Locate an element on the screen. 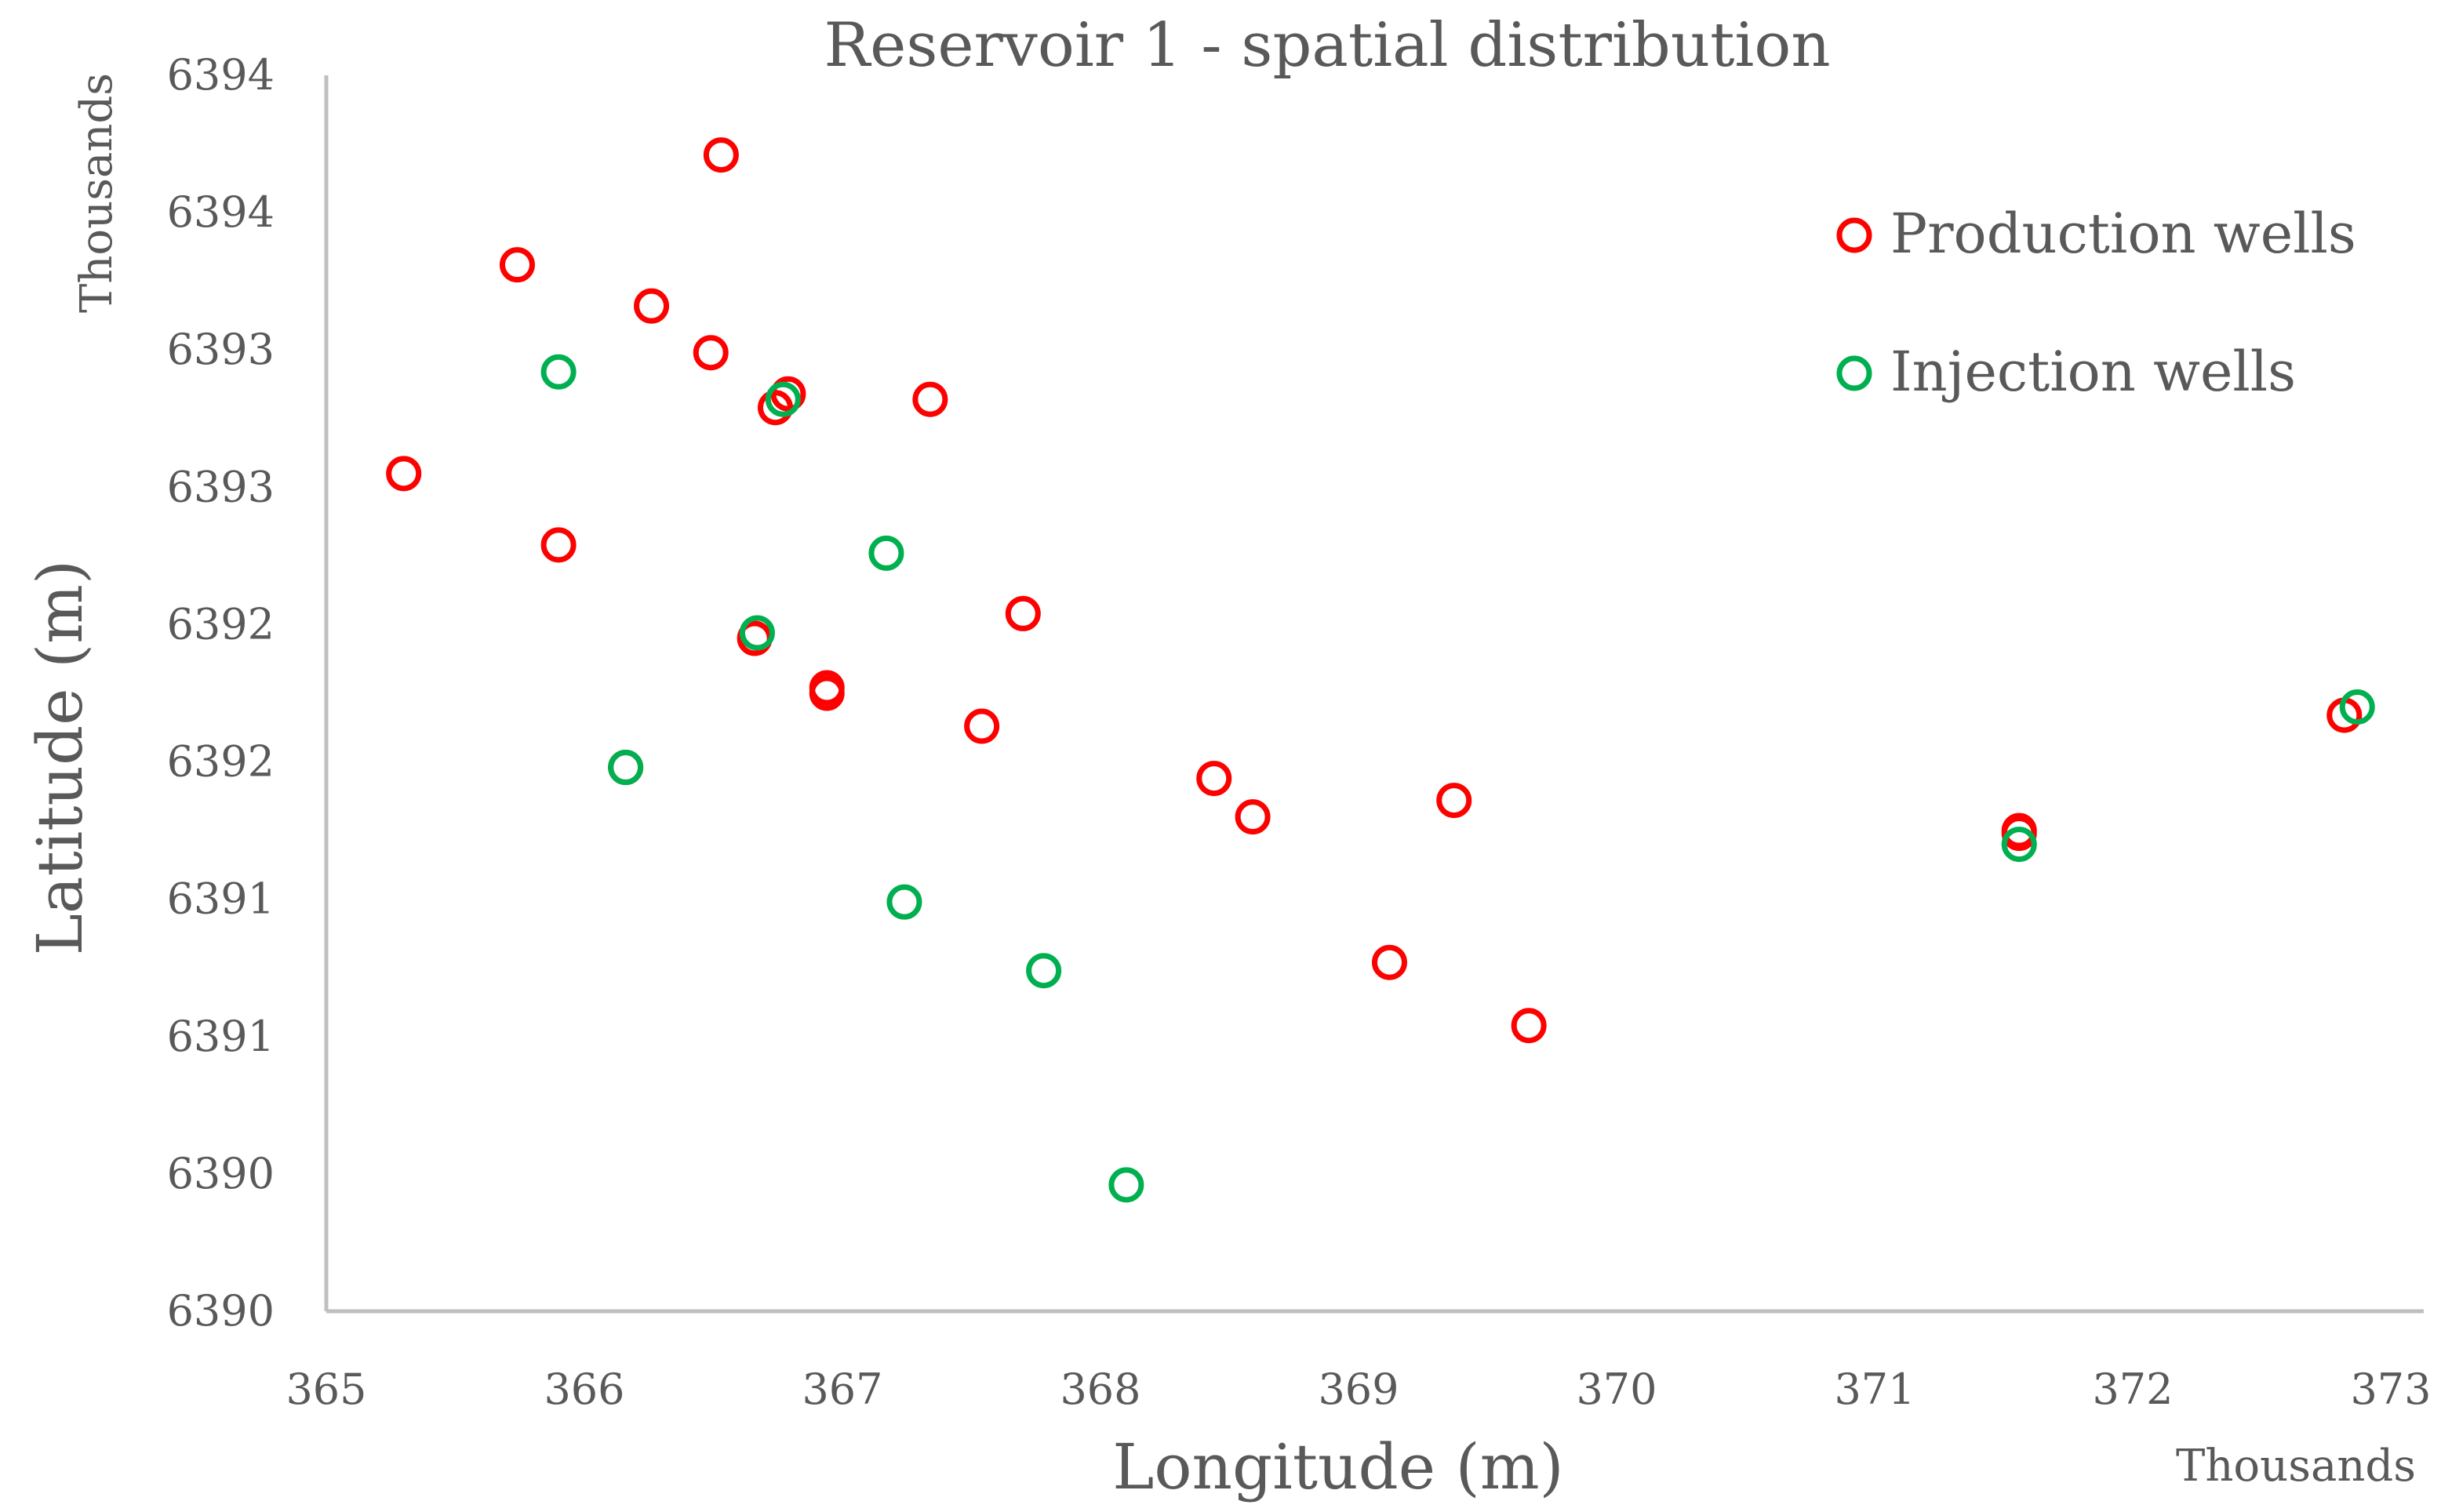  x-tick-labels: 365 366 367 368 369 370 371 372 373 is located at coordinates (1358, 1389).